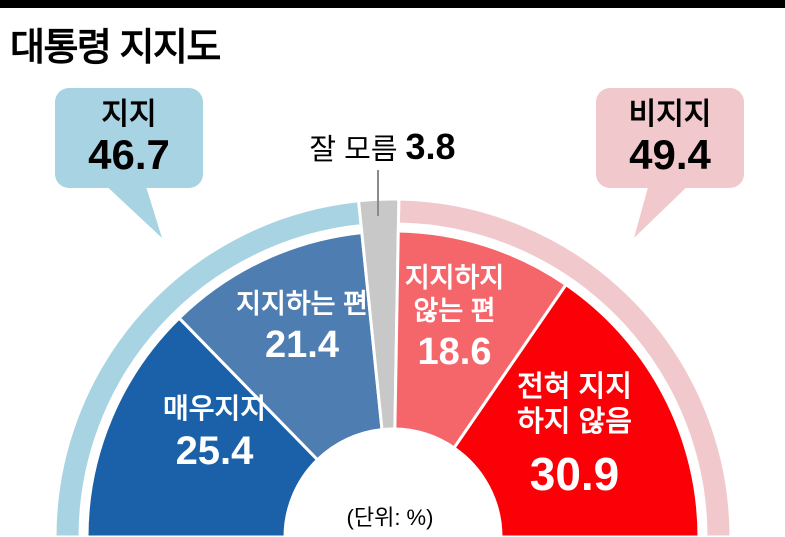  Describe the element at coordinates (129, 115) in the screenshot. I see `support-callout-label: 지지` at that location.